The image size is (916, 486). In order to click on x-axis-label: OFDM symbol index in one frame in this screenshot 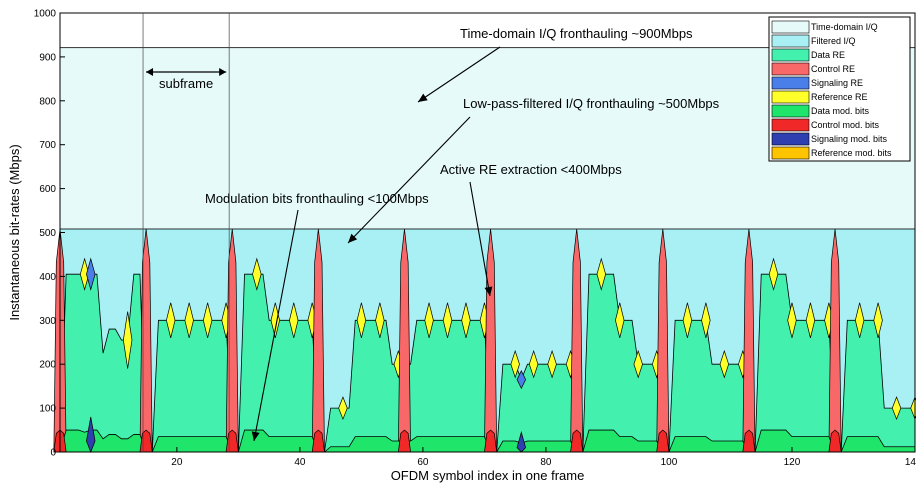, I will do `click(488, 475)`.